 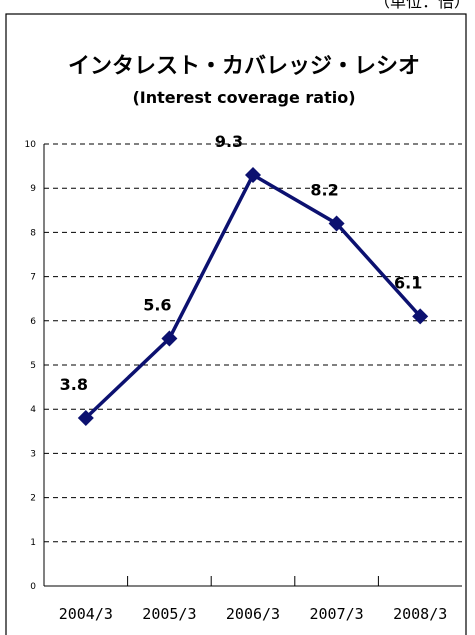 I want to click on data-label: 9.3, so click(x=229, y=141).